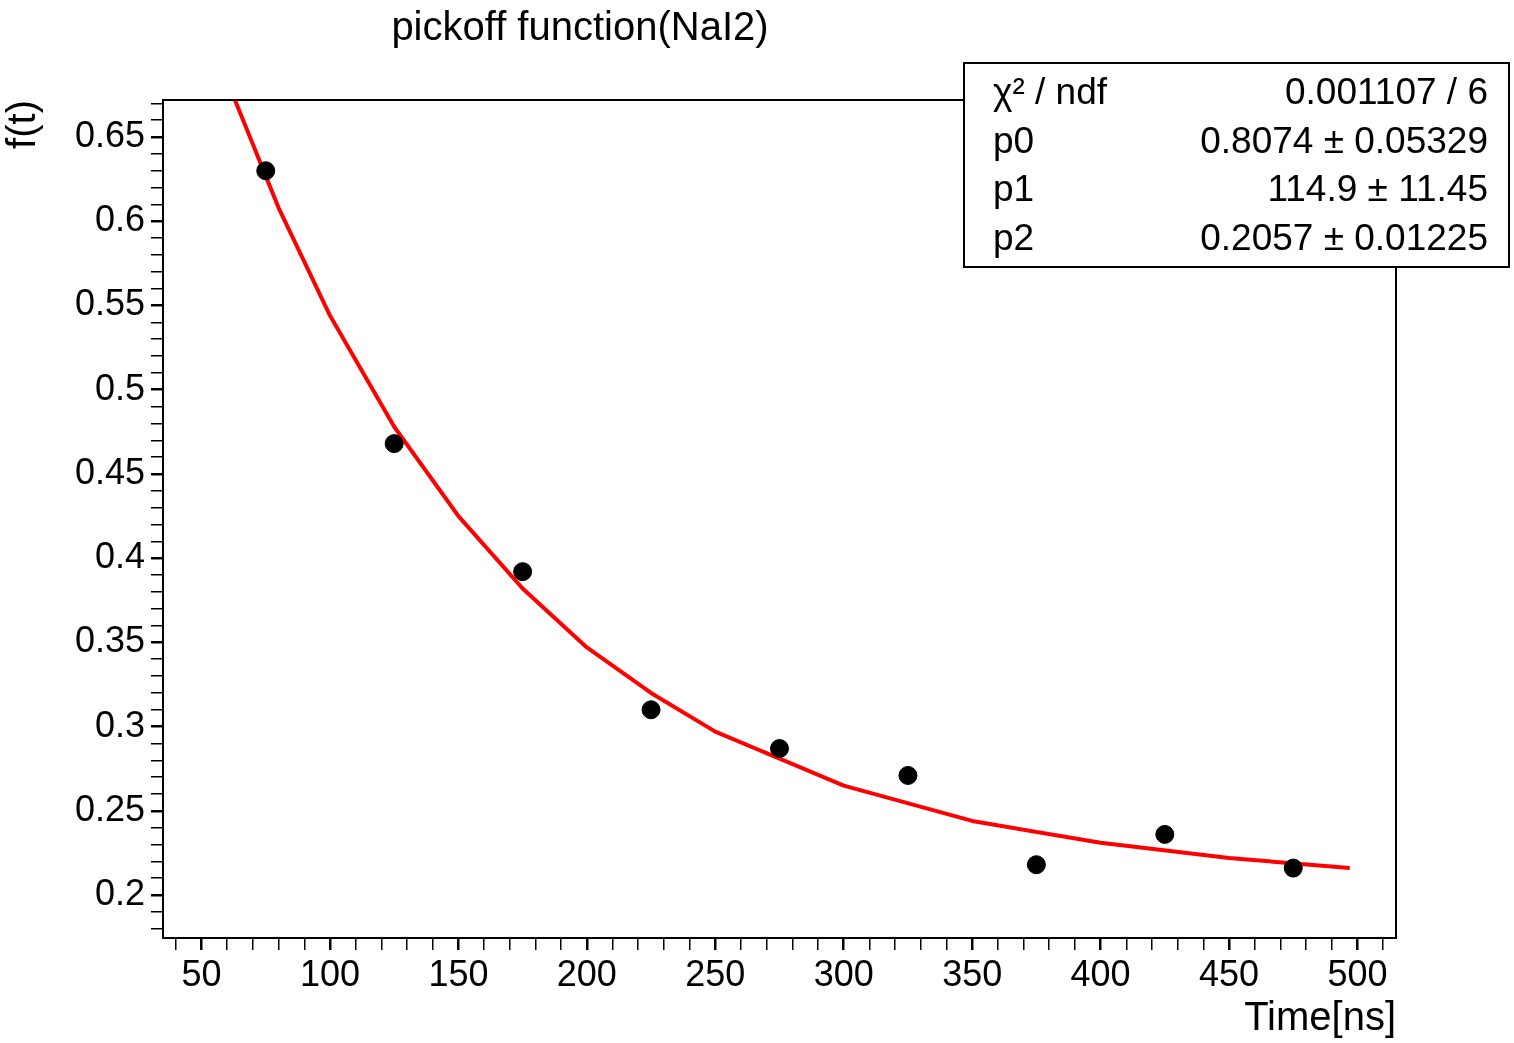  What do you see at coordinates (1229, 973) in the screenshot?
I see `x-tick-label: 450` at bounding box center [1229, 973].